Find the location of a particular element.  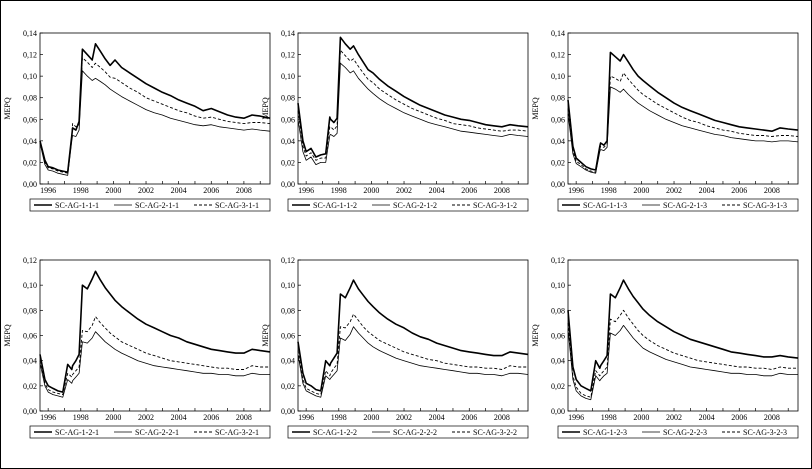

legend: SC-AG-1-2-3 SC-AG-2-2-3 SC-AG-3-2-3 is located at coordinates (678, 432).